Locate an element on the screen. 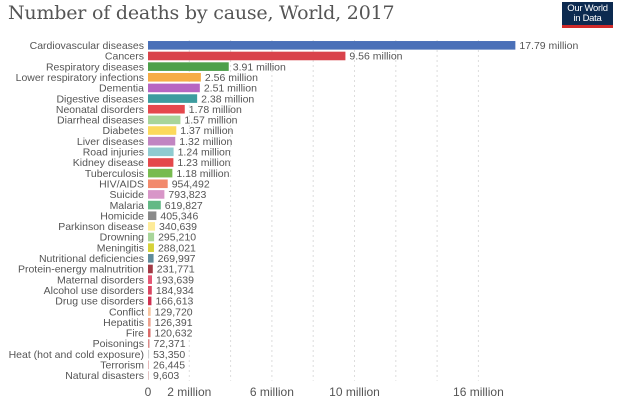  value-label: 9,603 is located at coordinates (166, 376).